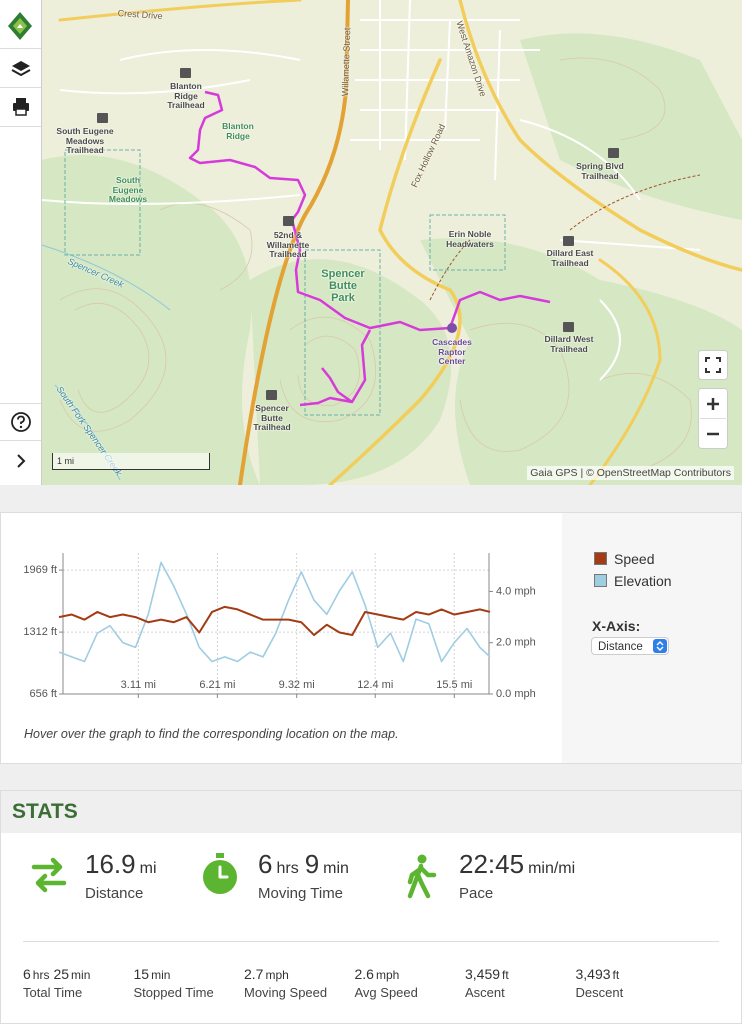 This screenshot has width=742, height=1024. I want to click on stat-value: 6 hrs 9 min, so click(306, 864).